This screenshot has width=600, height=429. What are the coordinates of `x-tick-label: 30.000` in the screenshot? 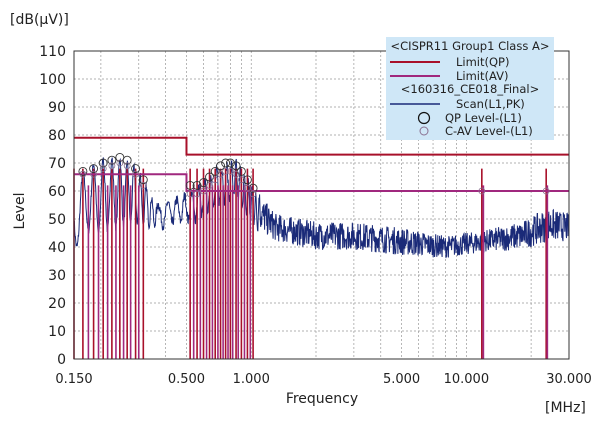 It's located at (569, 379).